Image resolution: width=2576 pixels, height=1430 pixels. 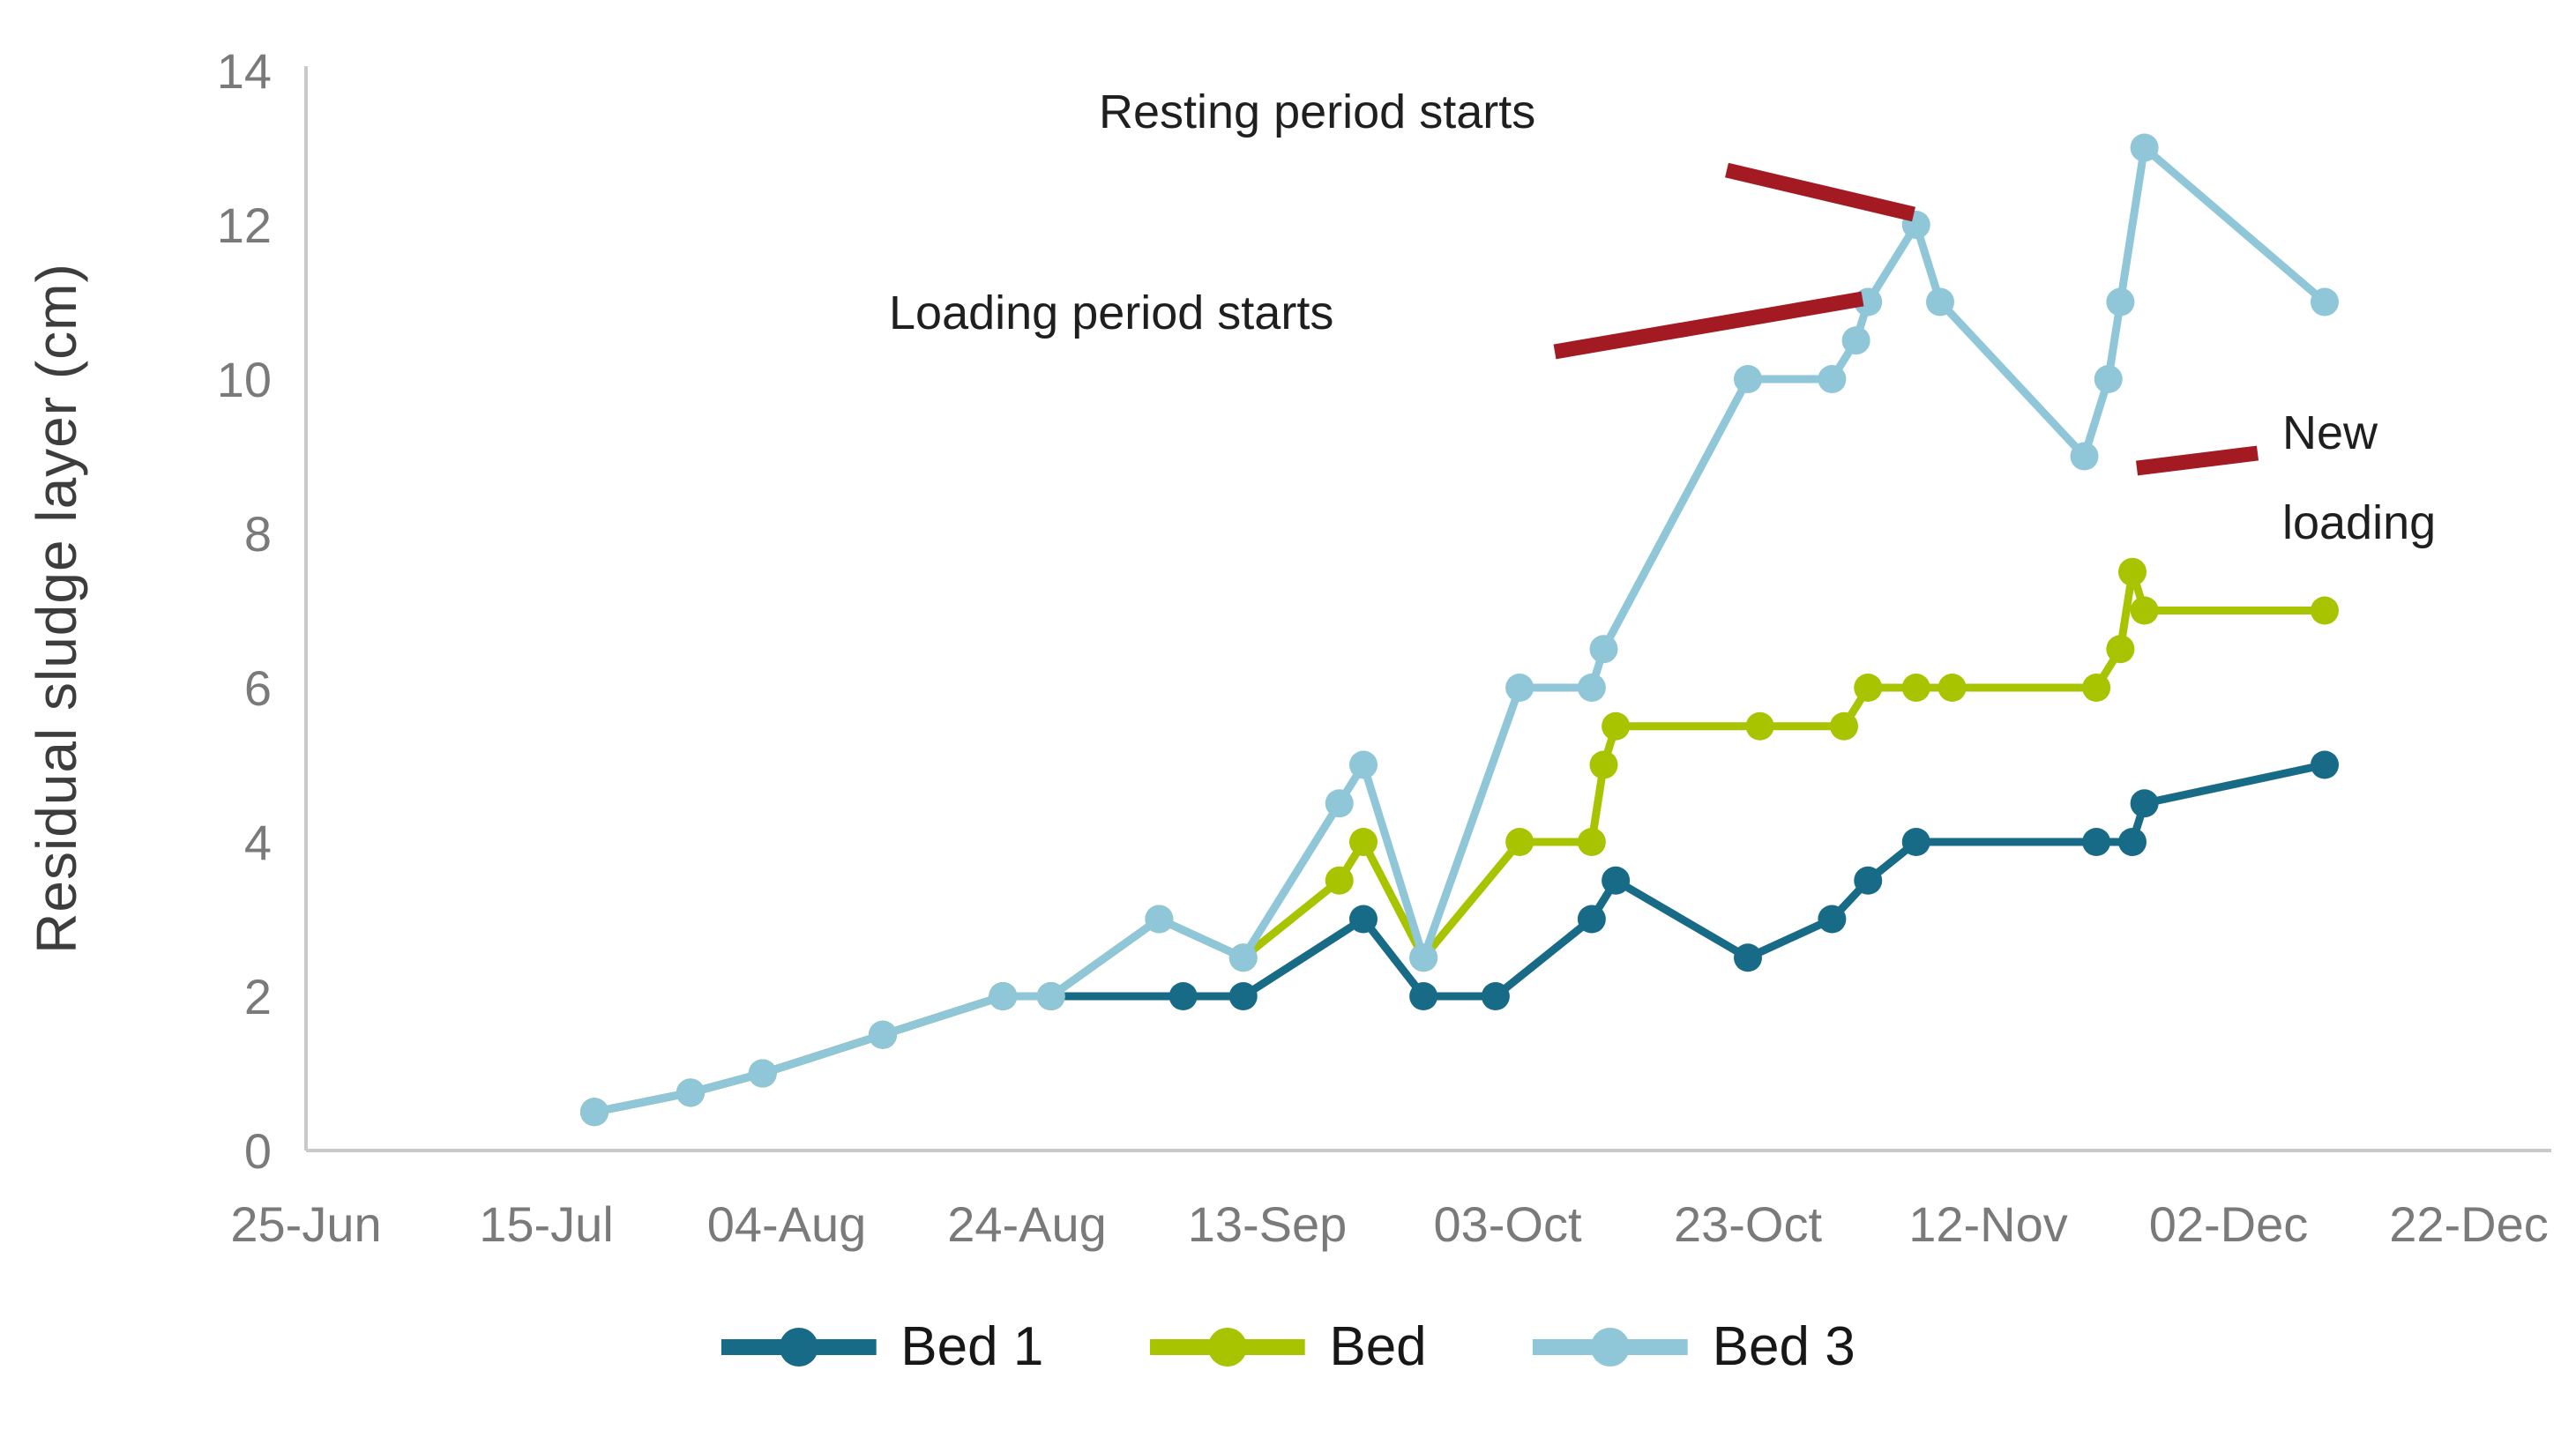 I want to click on legend-marker-bed, so click(x=1227, y=1347).